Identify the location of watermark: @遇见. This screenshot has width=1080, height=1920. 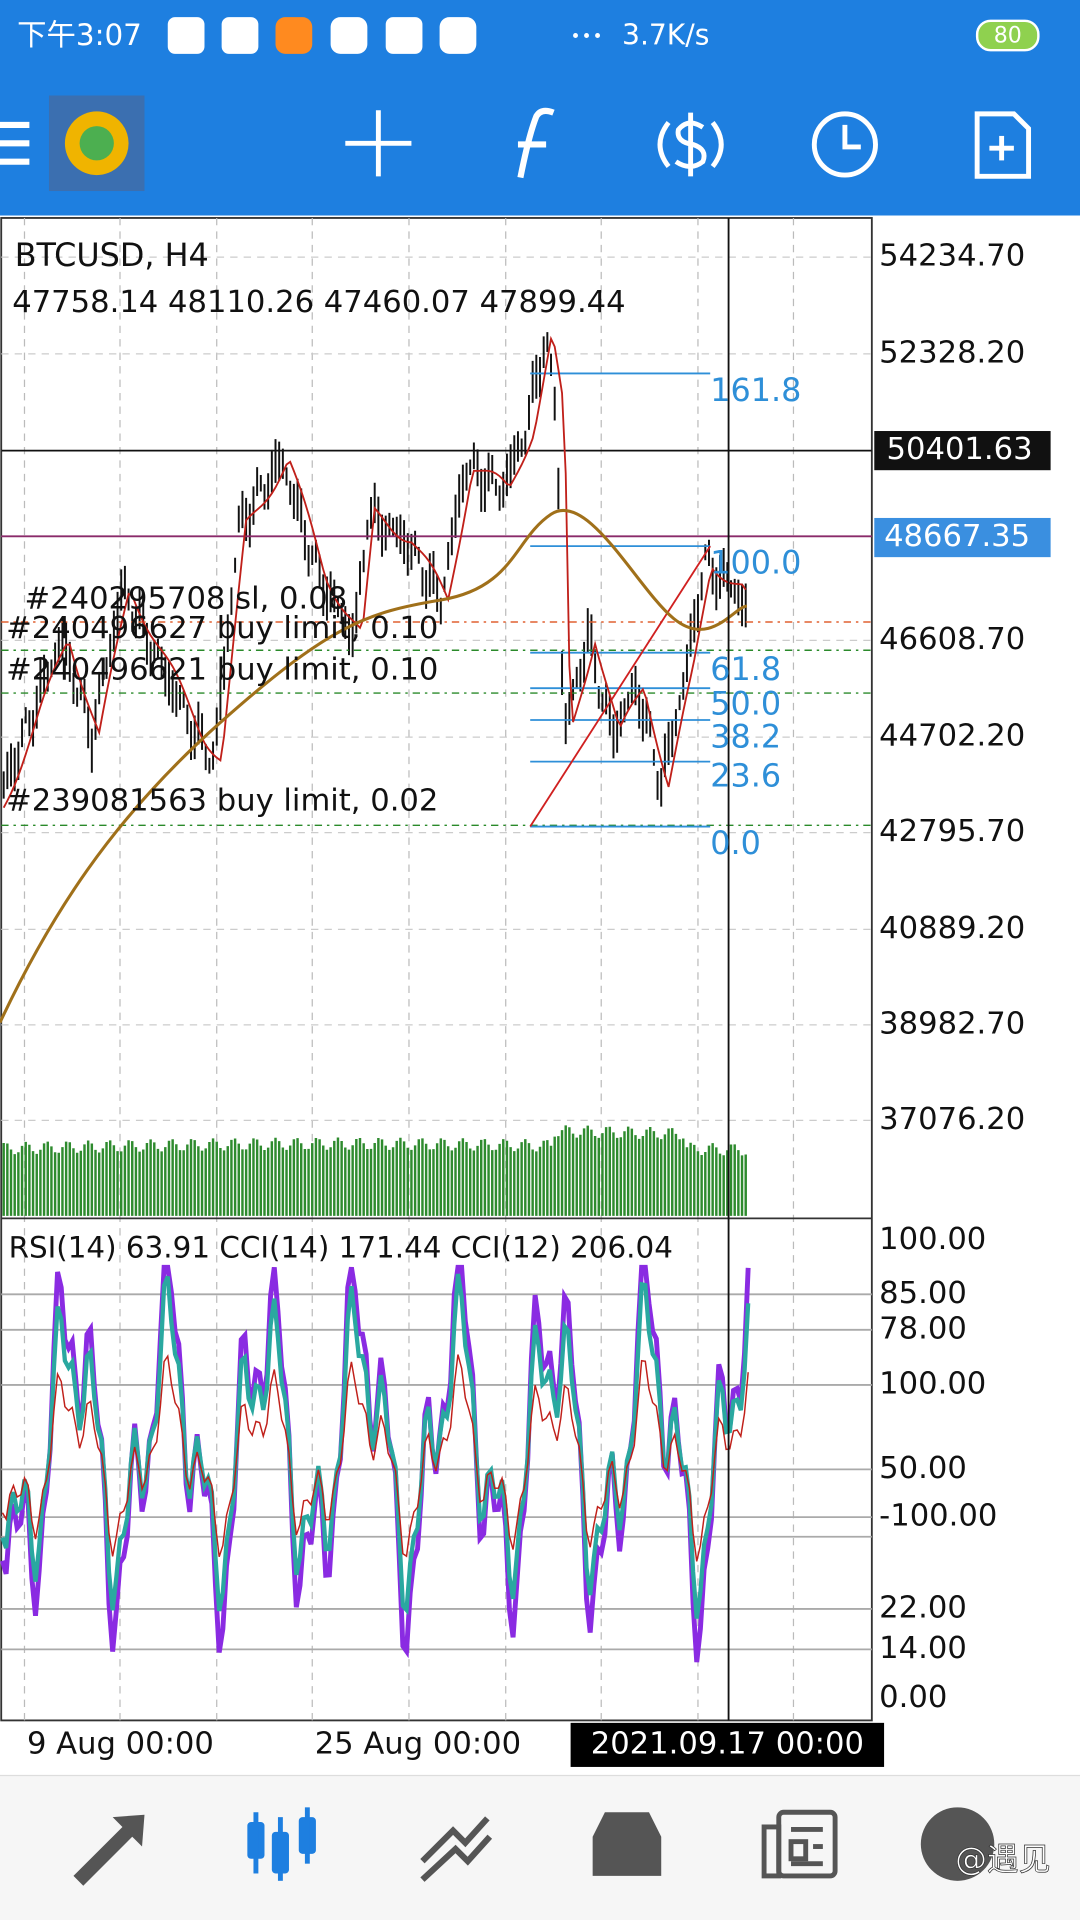
(1003, 1859).